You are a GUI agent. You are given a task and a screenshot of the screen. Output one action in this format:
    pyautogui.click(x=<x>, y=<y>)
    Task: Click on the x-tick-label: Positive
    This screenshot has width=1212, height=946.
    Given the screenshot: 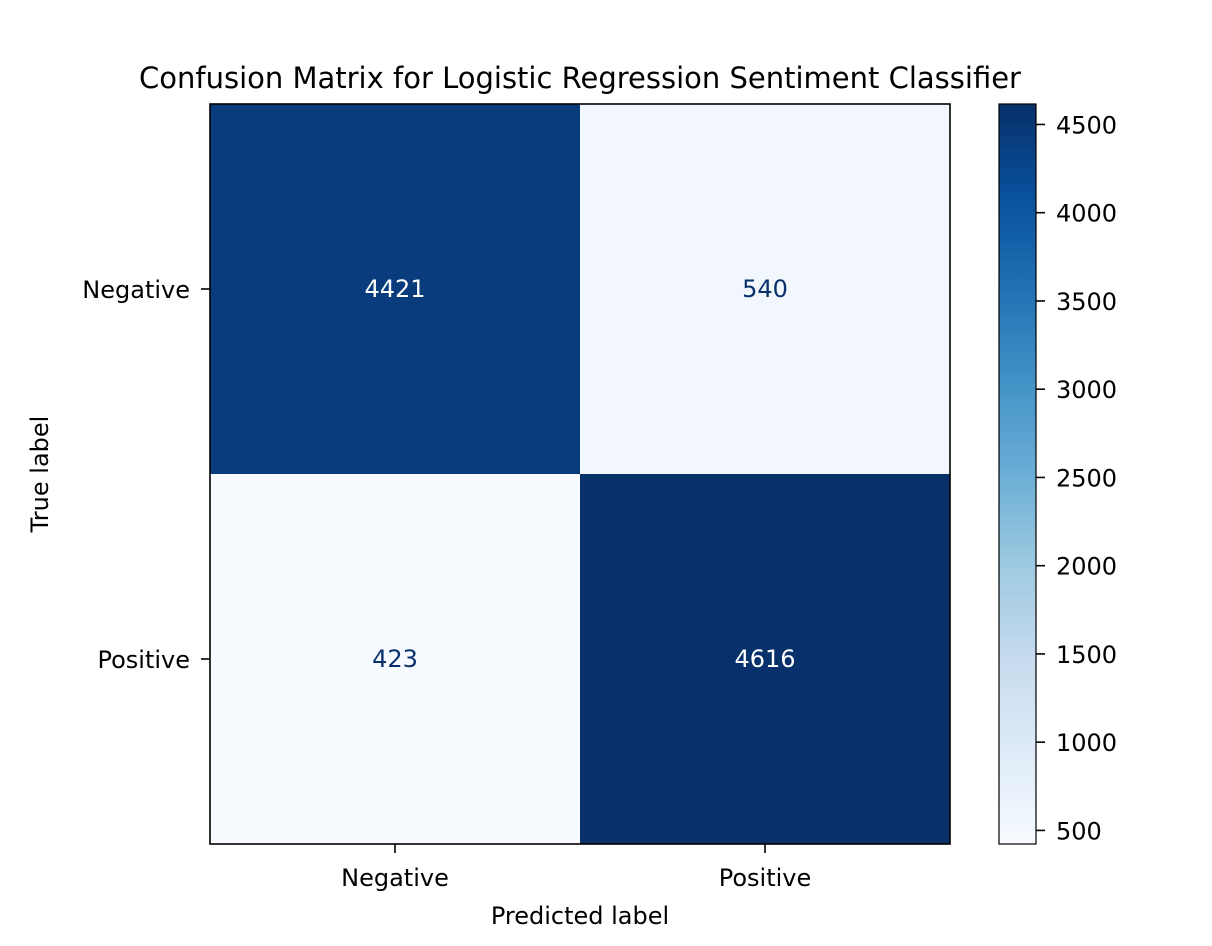 What is the action you would take?
    pyautogui.click(x=765, y=878)
    